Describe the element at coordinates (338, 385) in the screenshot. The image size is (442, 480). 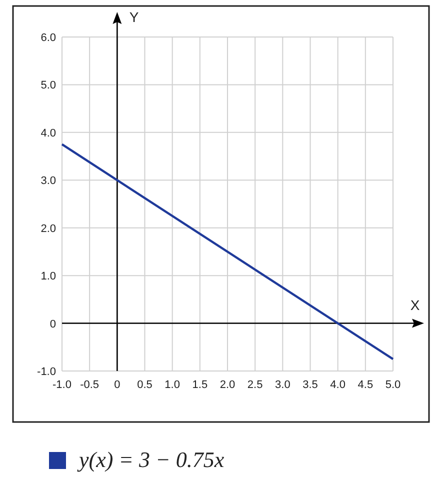
I see `x-tick-label: 4.0` at that location.